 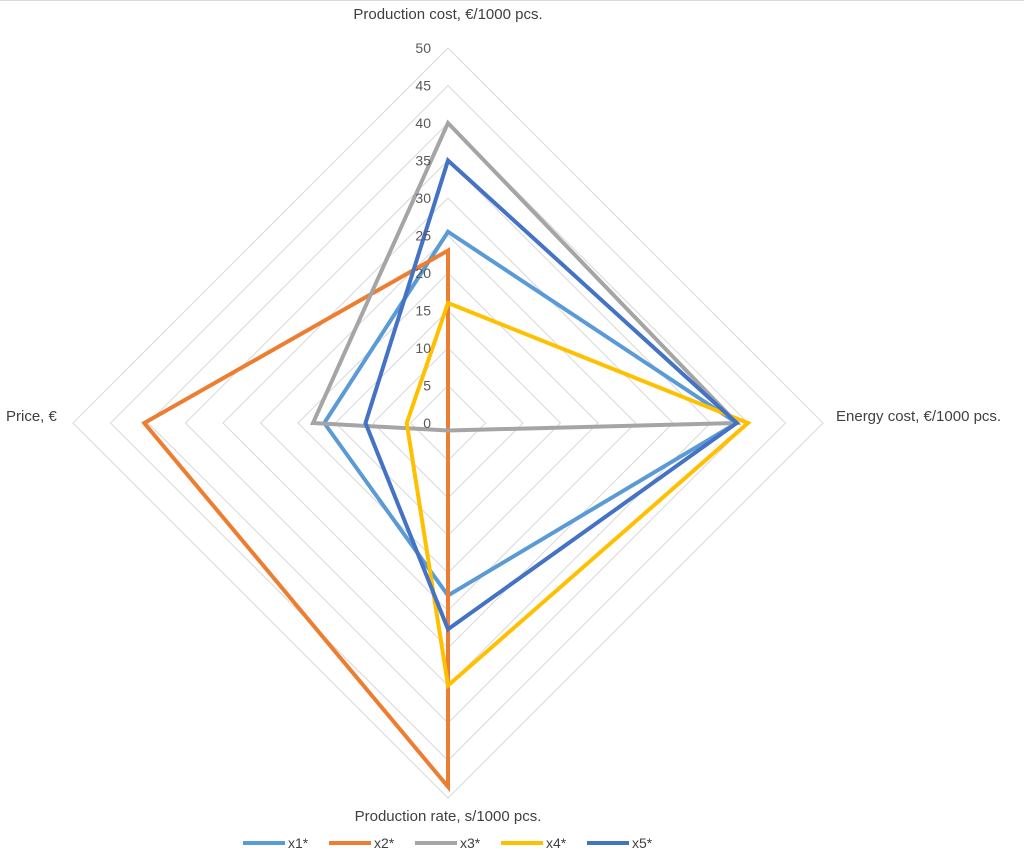 I want to click on tick-layer: 0 5 10 15 20 25 30 35 40 45 50, so click(x=423, y=235).